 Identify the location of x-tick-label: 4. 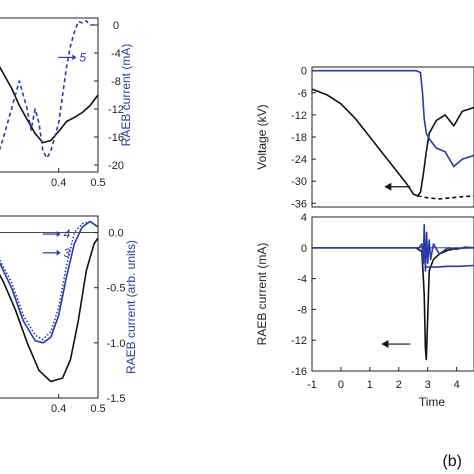
(457, 385).